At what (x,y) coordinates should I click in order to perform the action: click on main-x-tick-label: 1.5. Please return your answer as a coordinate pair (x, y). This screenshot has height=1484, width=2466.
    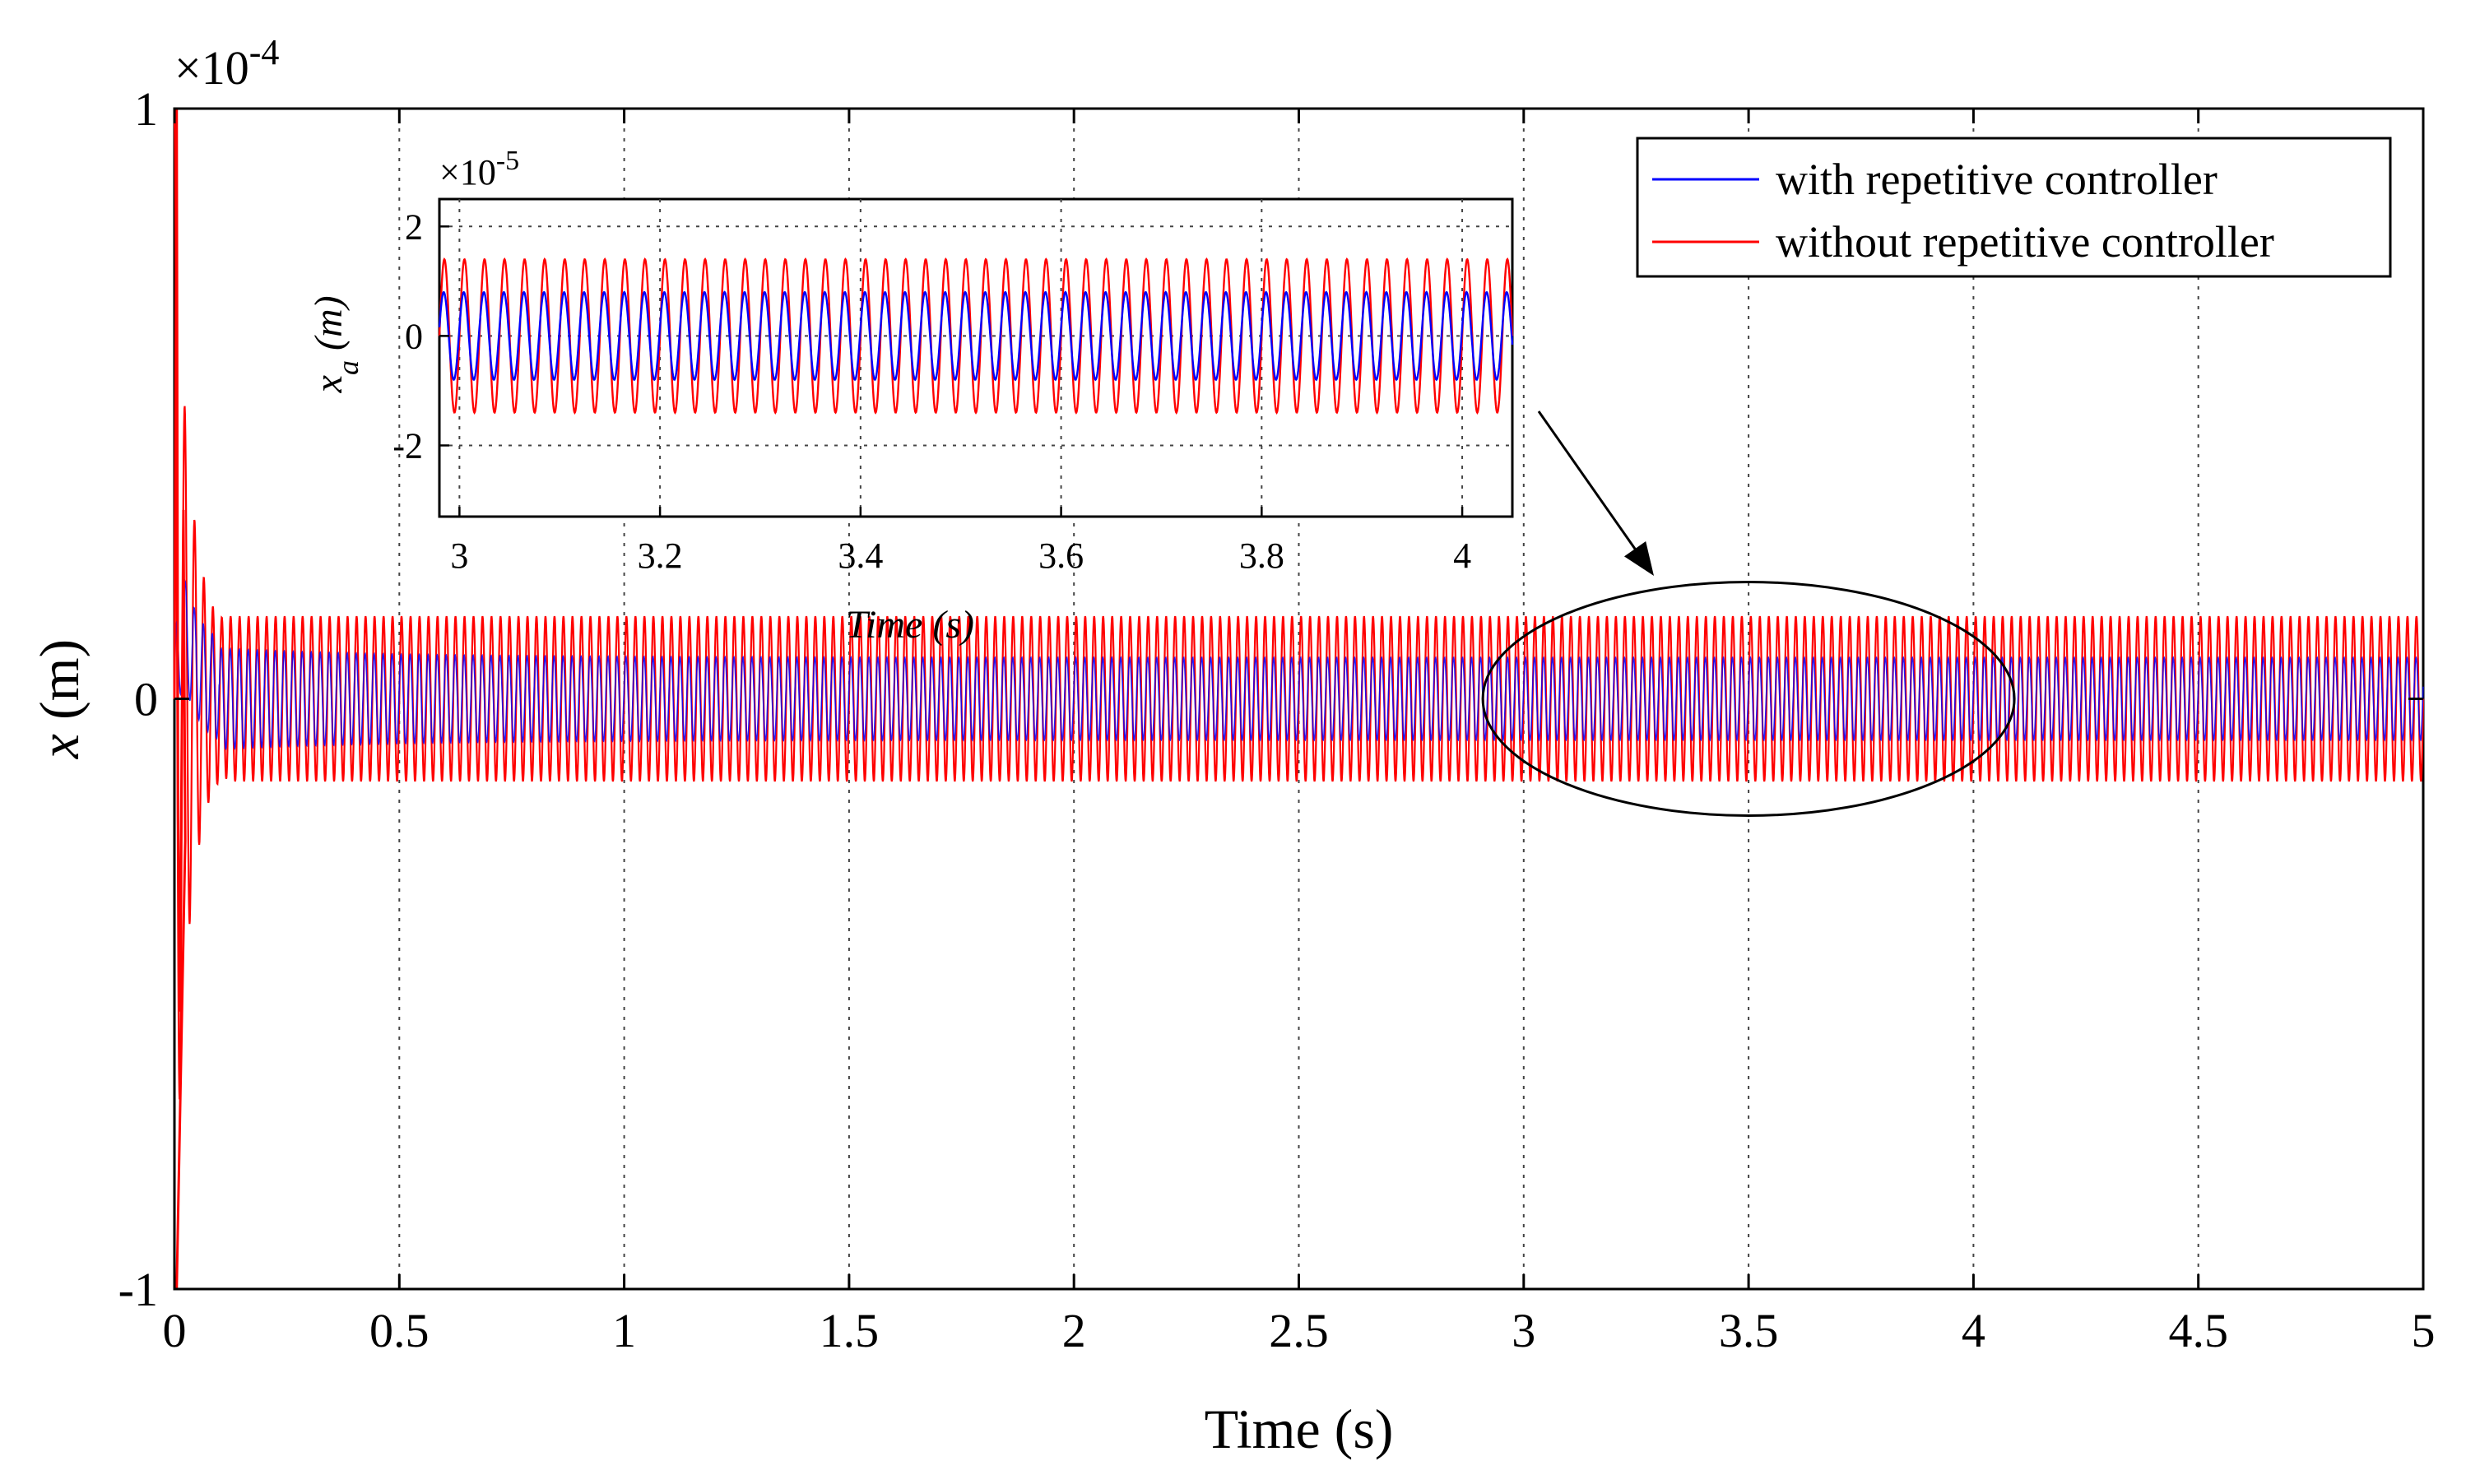
    Looking at the image, I should click on (850, 1330).